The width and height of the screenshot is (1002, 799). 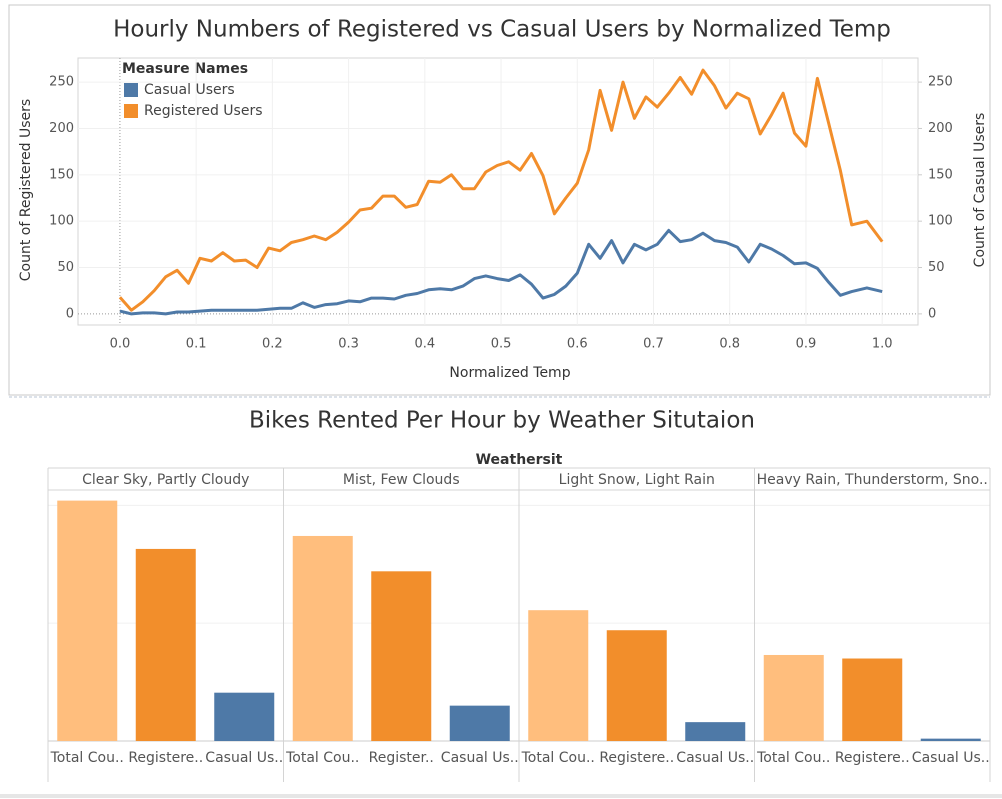 I want to click on legend-label: Casual Users, so click(x=189, y=90).